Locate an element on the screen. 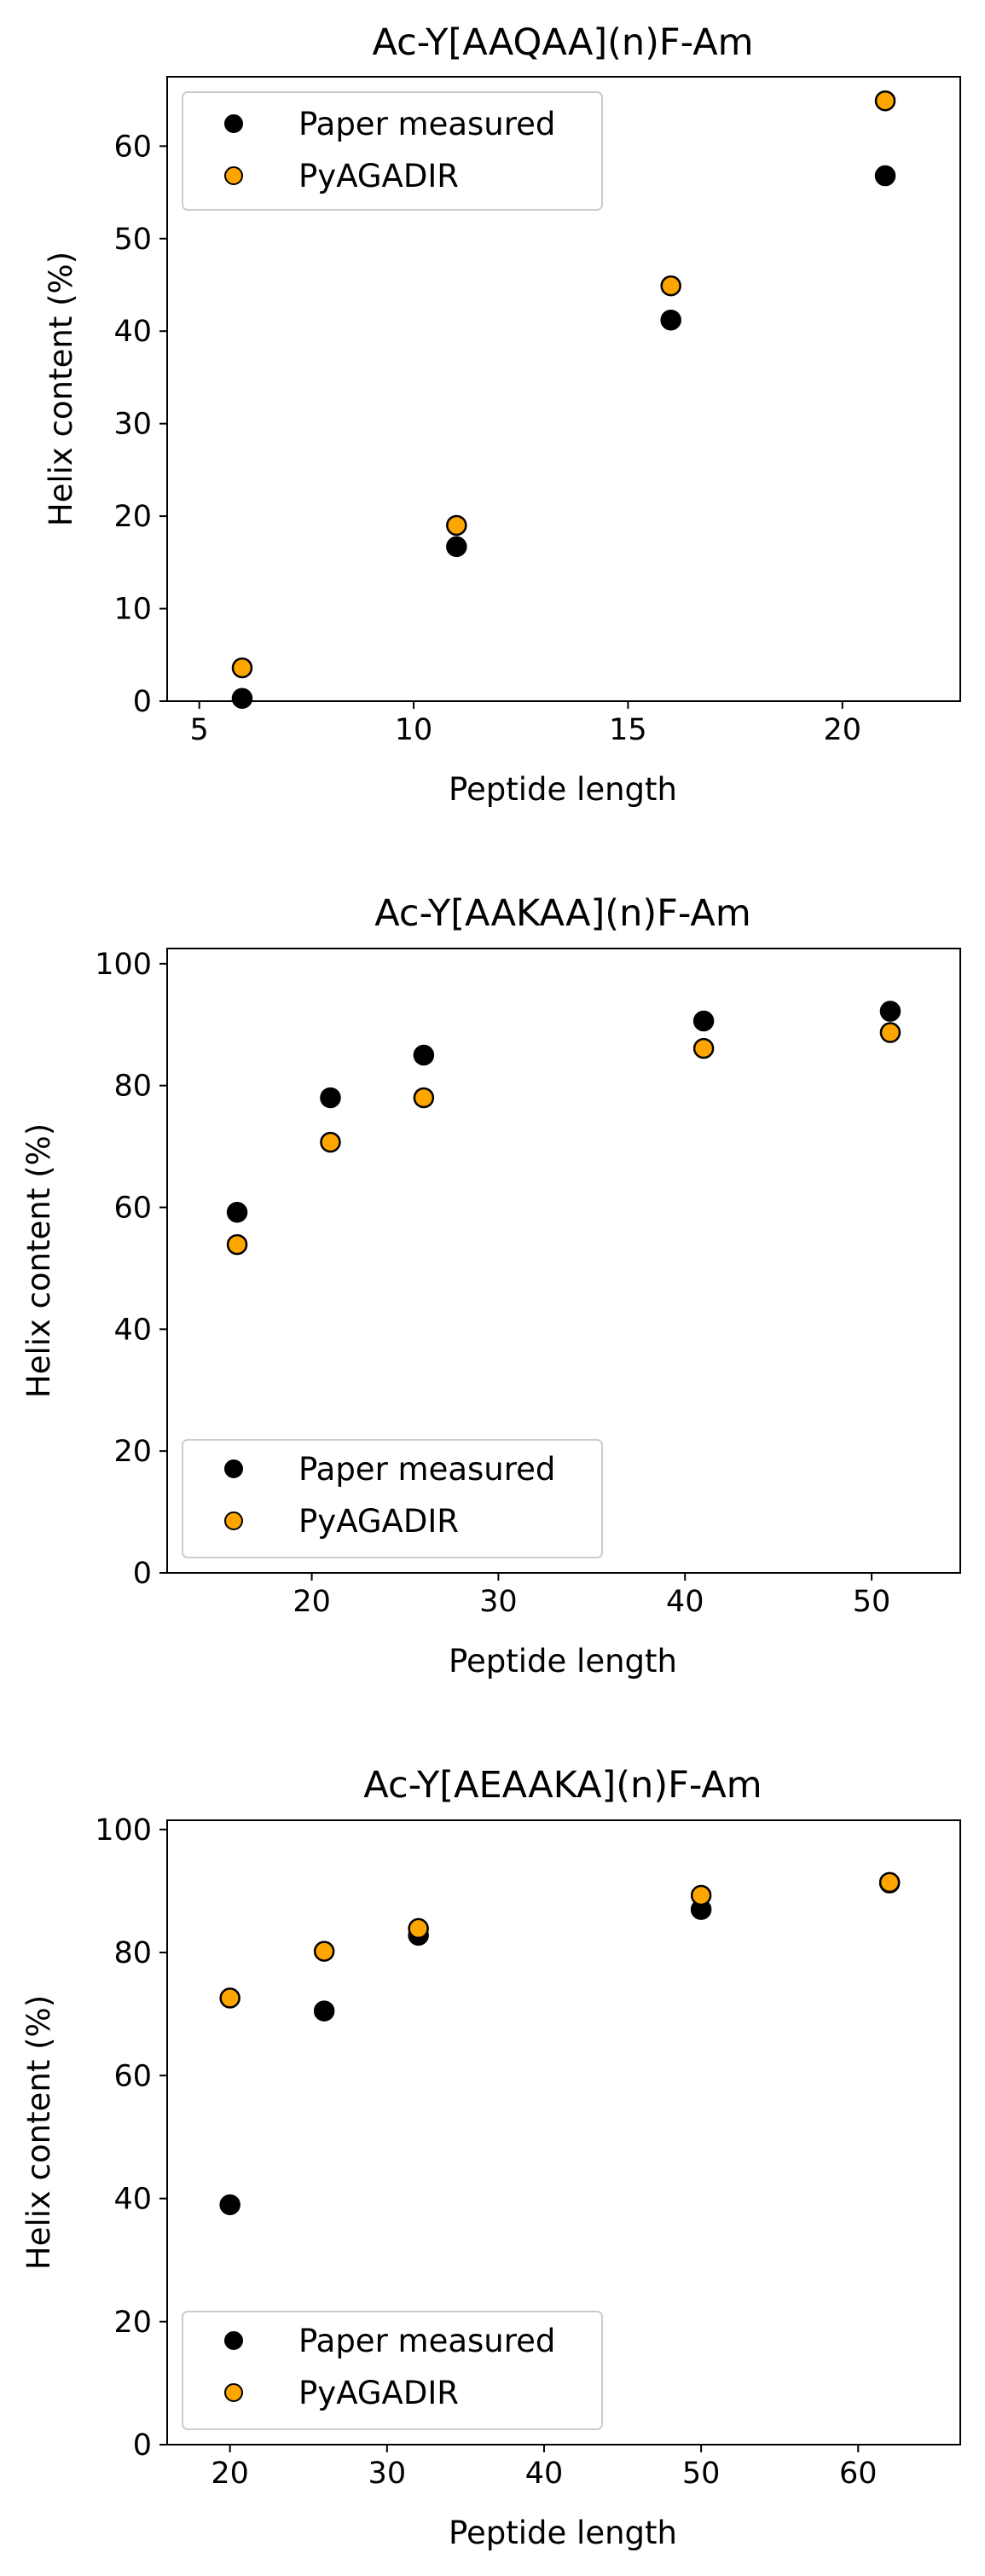 The width and height of the screenshot is (985, 2576). chart-2-y-tick-label: 80 is located at coordinates (132, 1087).